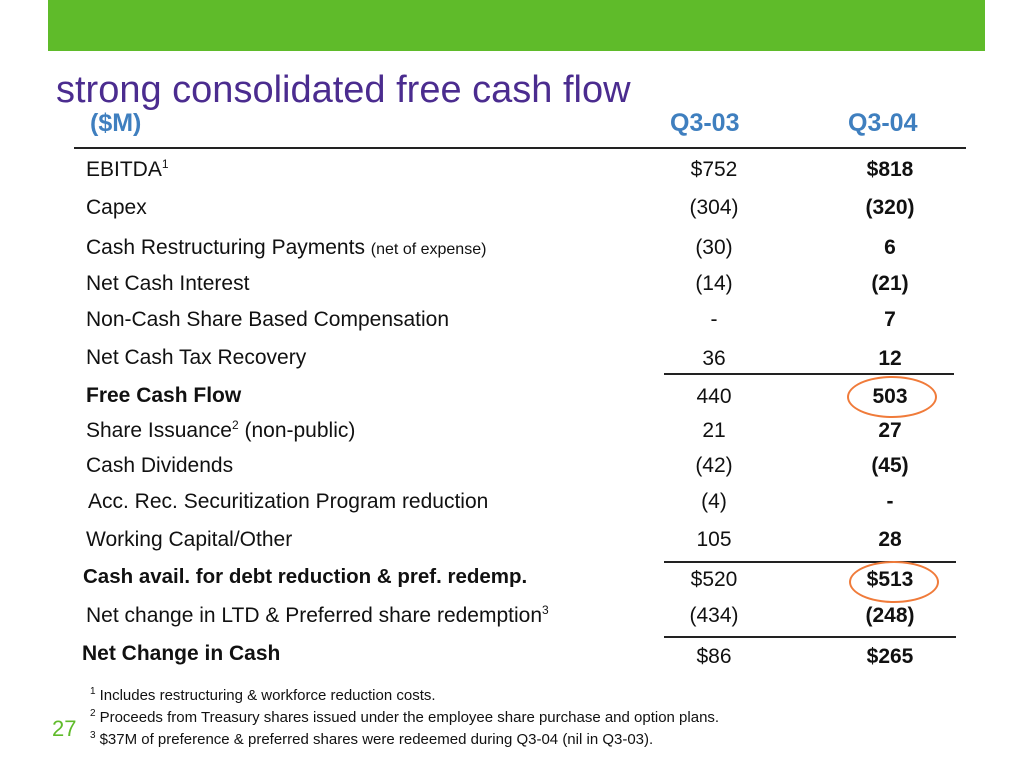  Describe the element at coordinates (189, 539) in the screenshot. I see `row-label-working-capital: Working Capital/Other` at that location.